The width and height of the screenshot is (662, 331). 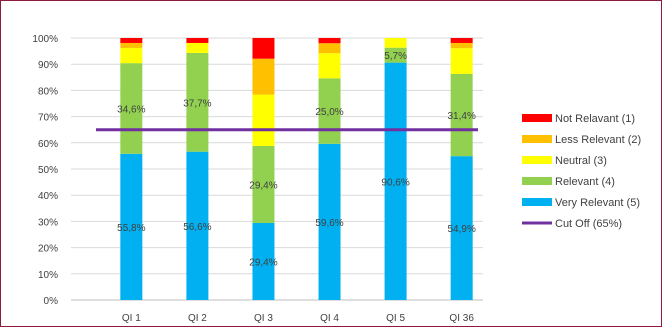 What do you see at coordinates (48, 65) in the screenshot?
I see `y-tick-label: 90%` at bounding box center [48, 65].